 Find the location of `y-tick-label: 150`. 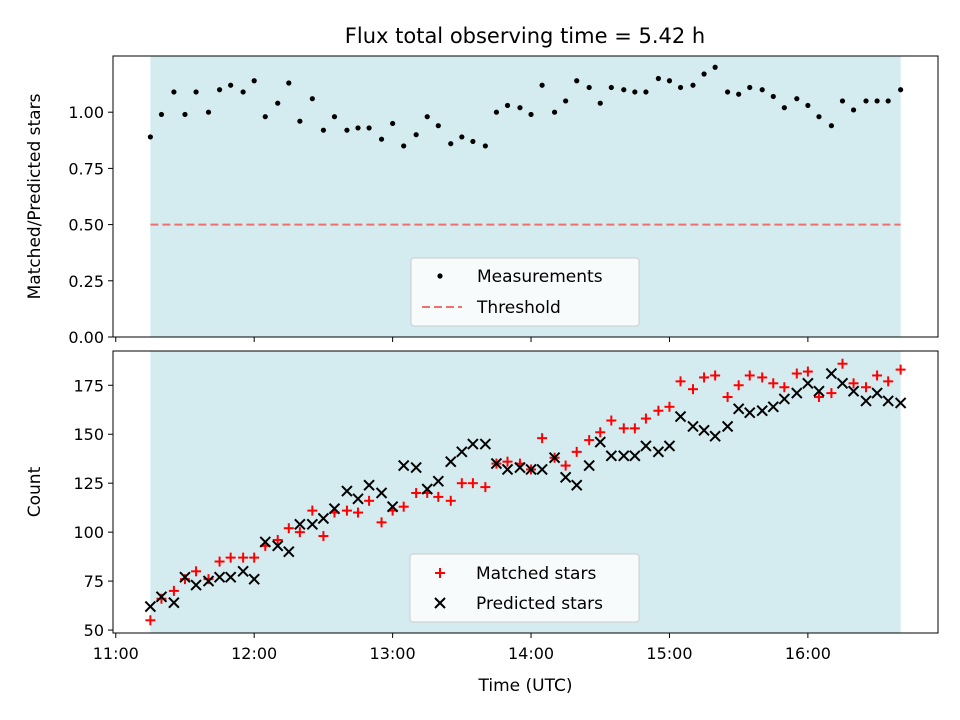

y-tick-label: 150 is located at coordinates (88, 434).